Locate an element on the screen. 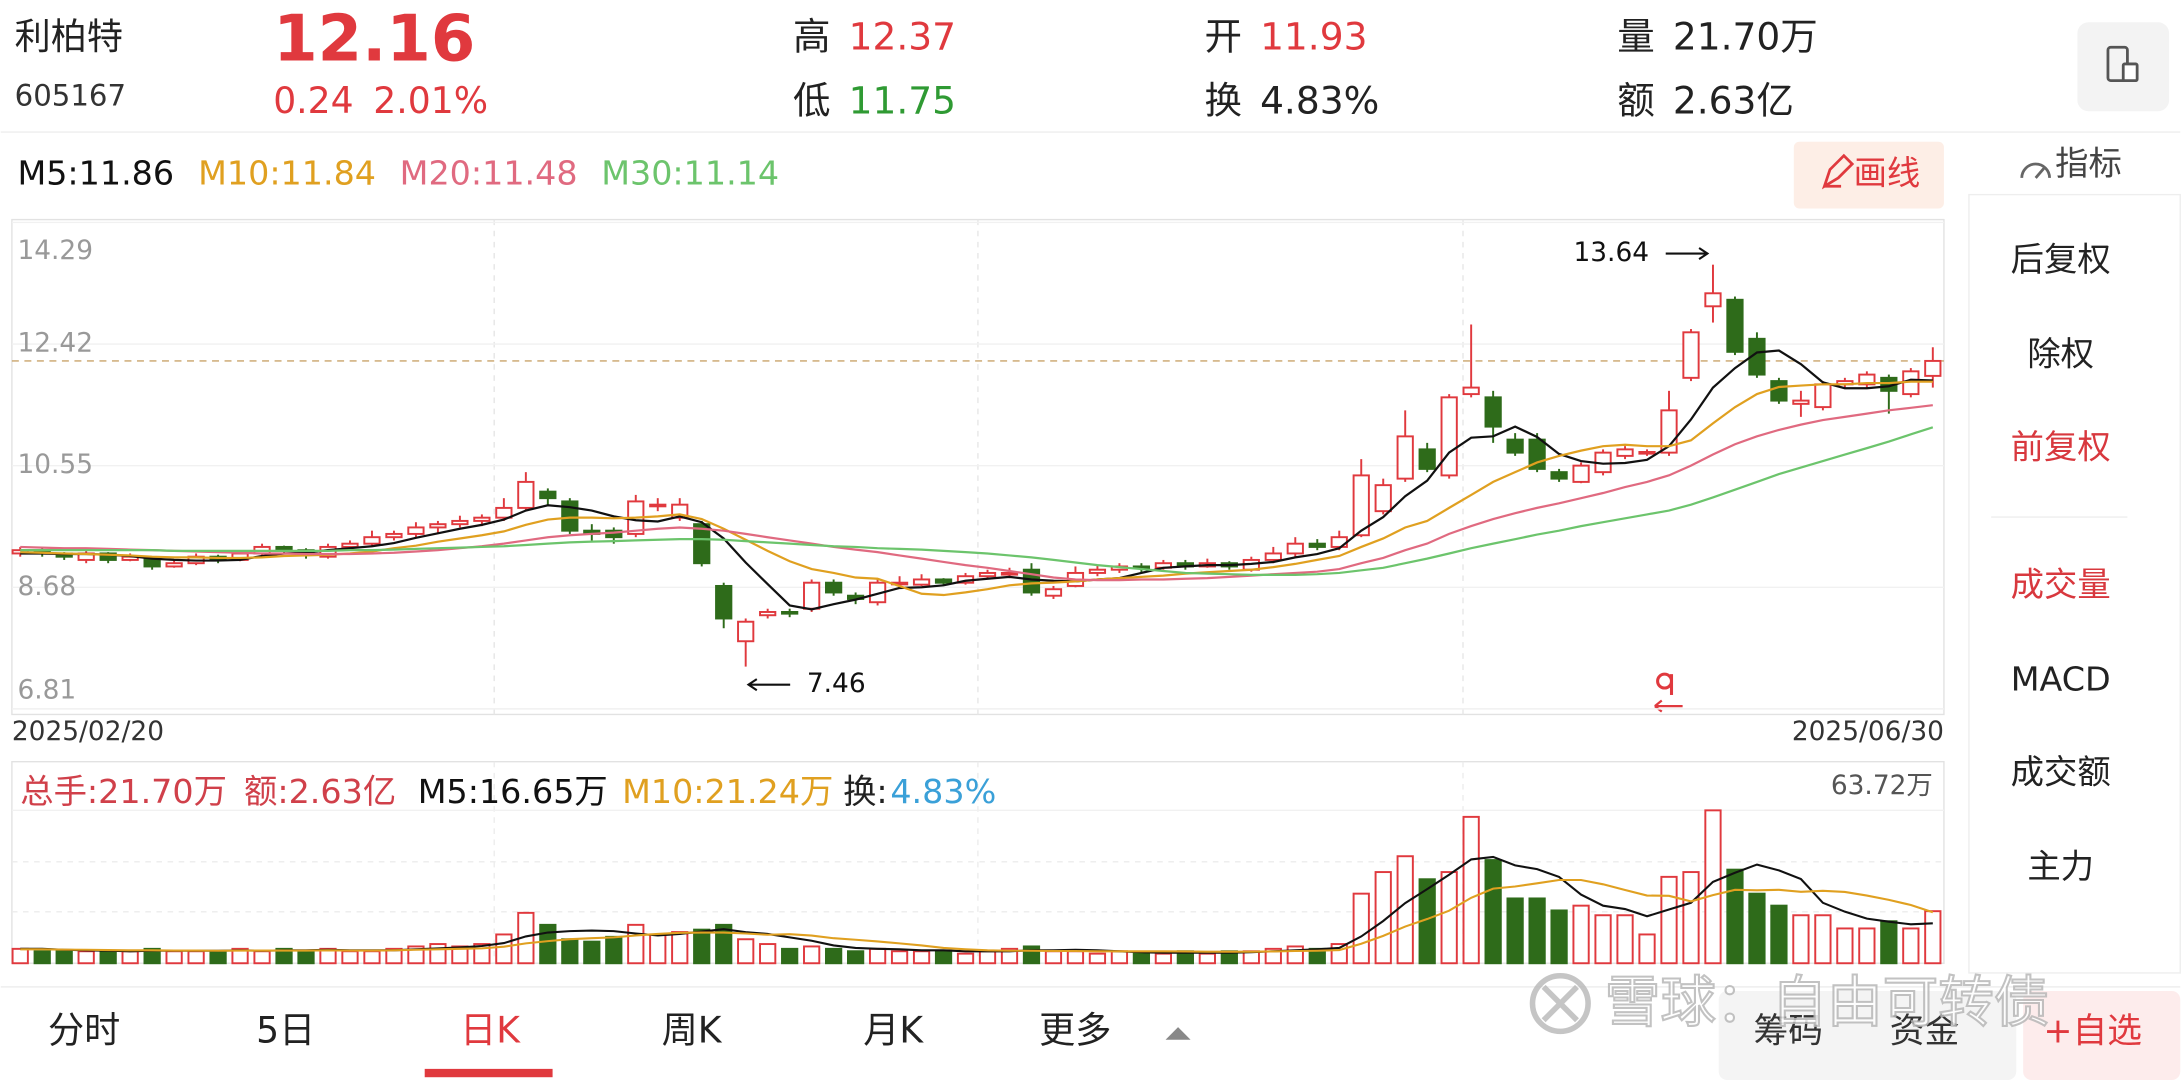 The image size is (2181, 1080). side-item: 除权 is located at coordinates (2060, 353).